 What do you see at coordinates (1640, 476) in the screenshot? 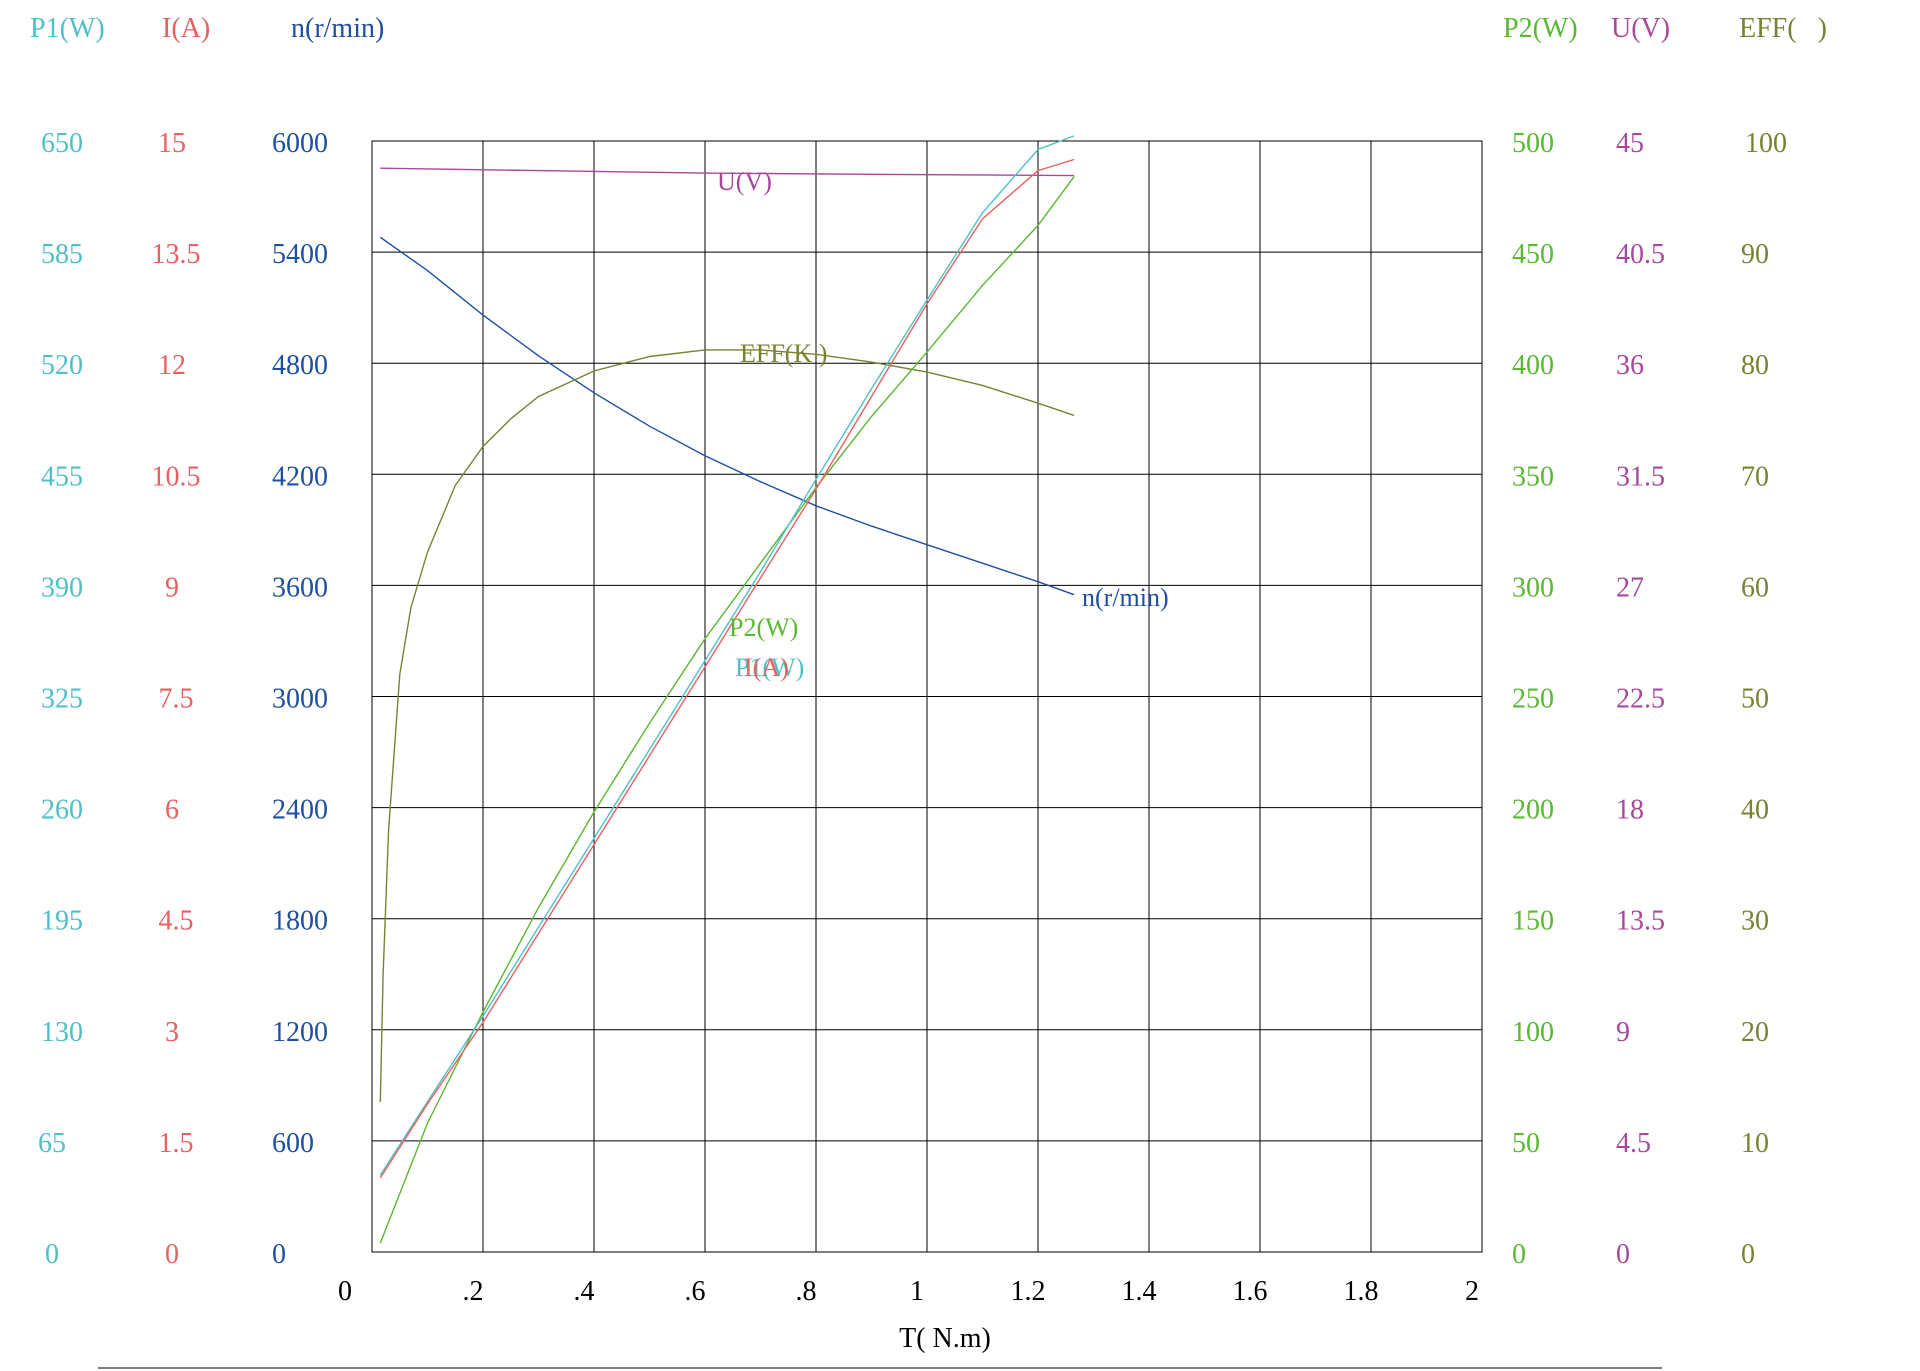
I see `y-tick-label-u: 31.5` at bounding box center [1640, 476].